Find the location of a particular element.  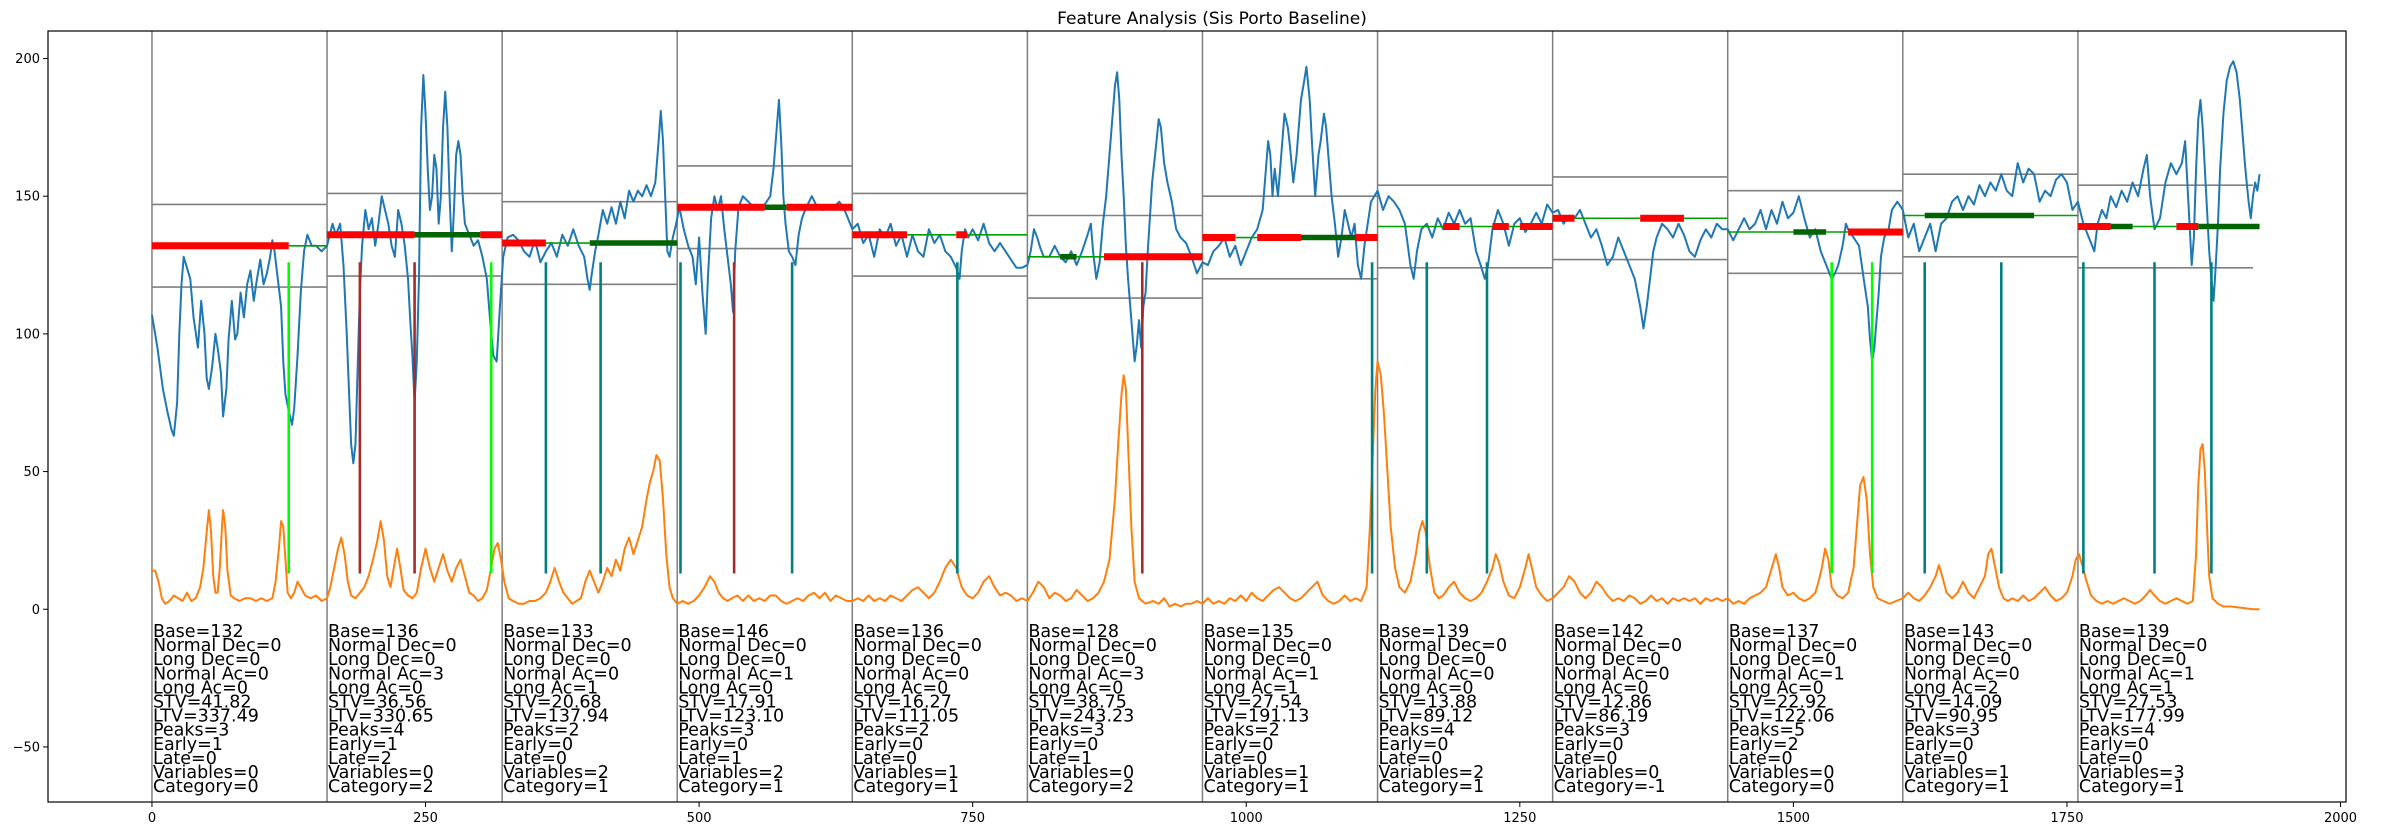

segment-7-stat-6: LTV=89.12 is located at coordinates (1426, 717).